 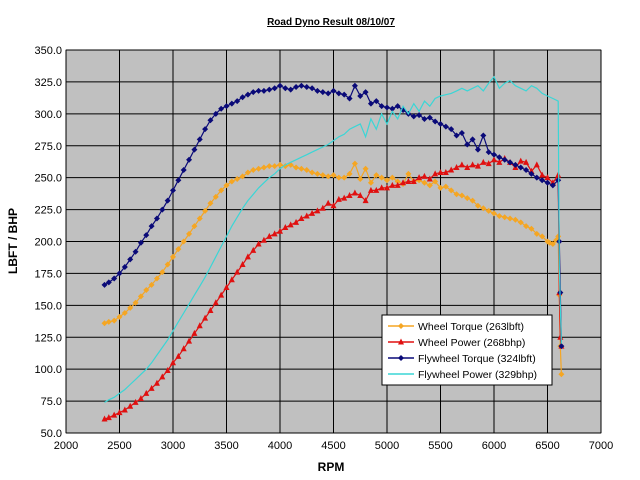 What do you see at coordinates (48, 147) in the screenshot?
I see `y-tick-label: 275.0` at bounding box center [48, 147].